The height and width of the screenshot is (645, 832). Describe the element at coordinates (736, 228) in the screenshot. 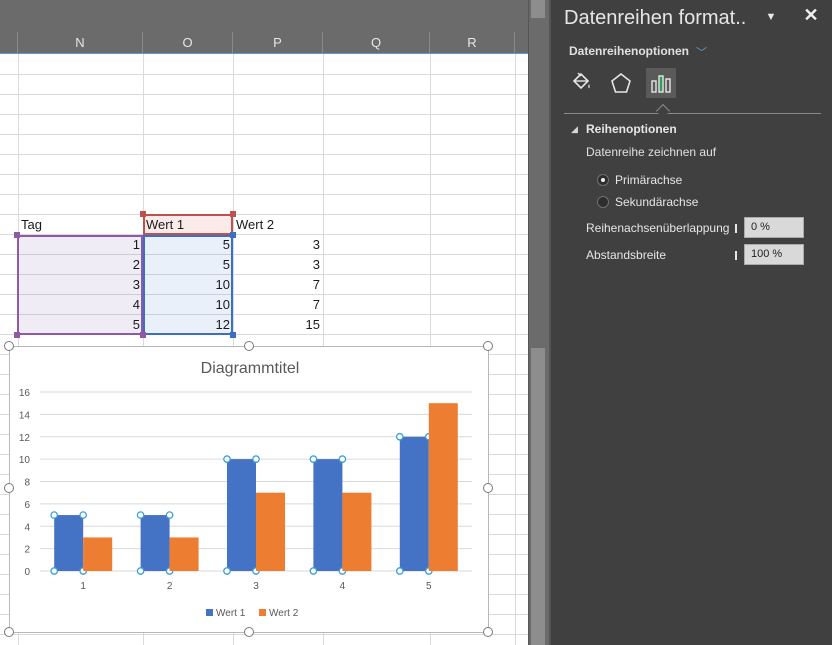

I see `series-overlap-slider` at that location.